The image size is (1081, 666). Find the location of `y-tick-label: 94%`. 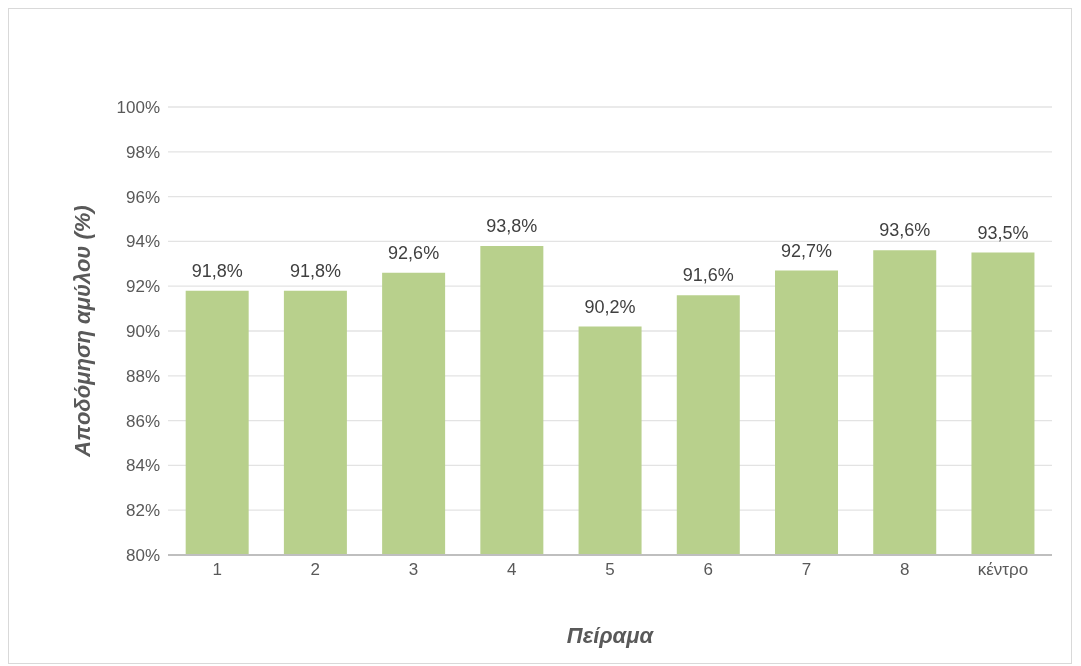

y-tick-label: 94% is located at coordinates (142, 242).